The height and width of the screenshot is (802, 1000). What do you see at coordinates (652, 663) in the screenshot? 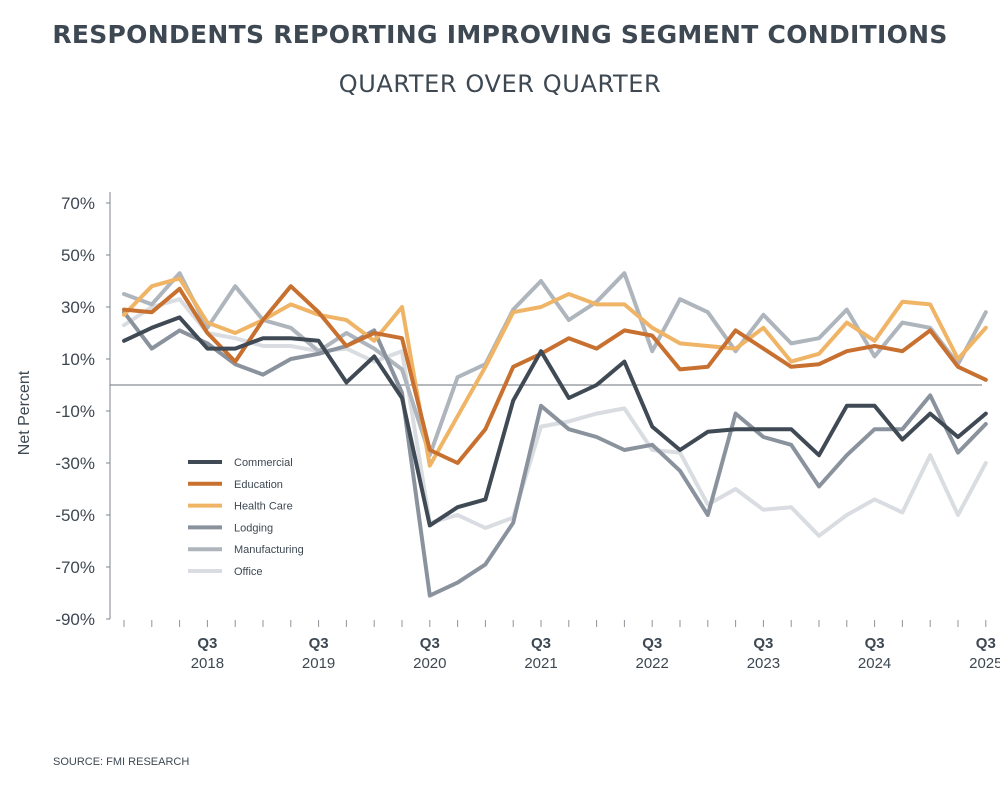
I see `x-tick-label-year: 2022` at bounding box center [652, 663].